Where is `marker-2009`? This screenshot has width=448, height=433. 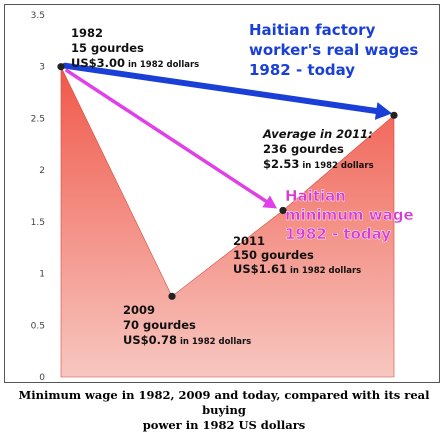
marker-2009 is located at coordinates (172, 296).